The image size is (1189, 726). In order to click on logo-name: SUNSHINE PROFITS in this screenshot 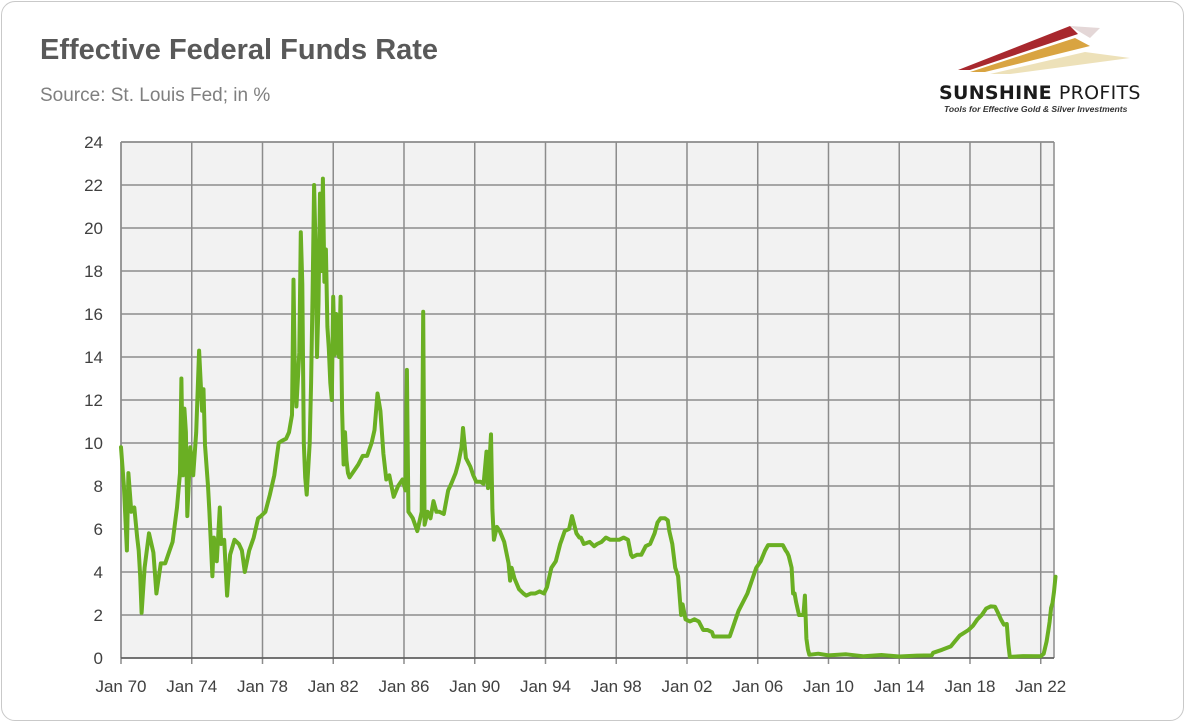, I will do `click(1040, 93)`.